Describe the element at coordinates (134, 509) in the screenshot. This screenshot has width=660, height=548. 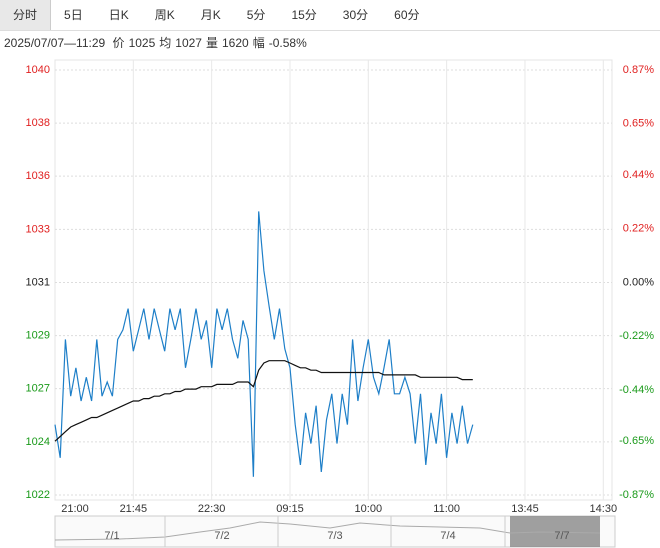
I see `x-tick-label: 21:45` at that location.